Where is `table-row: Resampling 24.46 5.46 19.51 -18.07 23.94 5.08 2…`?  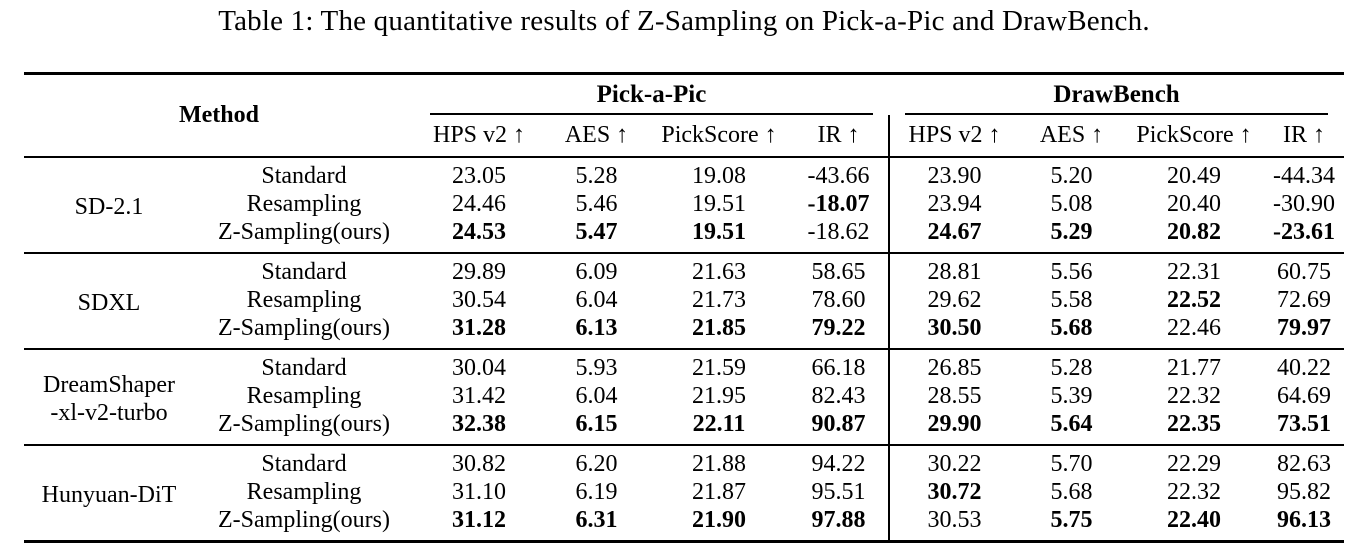 table-row: Resampling 24.46 5.46 19.51 -18.07 23.94 5.08 2… is located at coordinates (684, 204).